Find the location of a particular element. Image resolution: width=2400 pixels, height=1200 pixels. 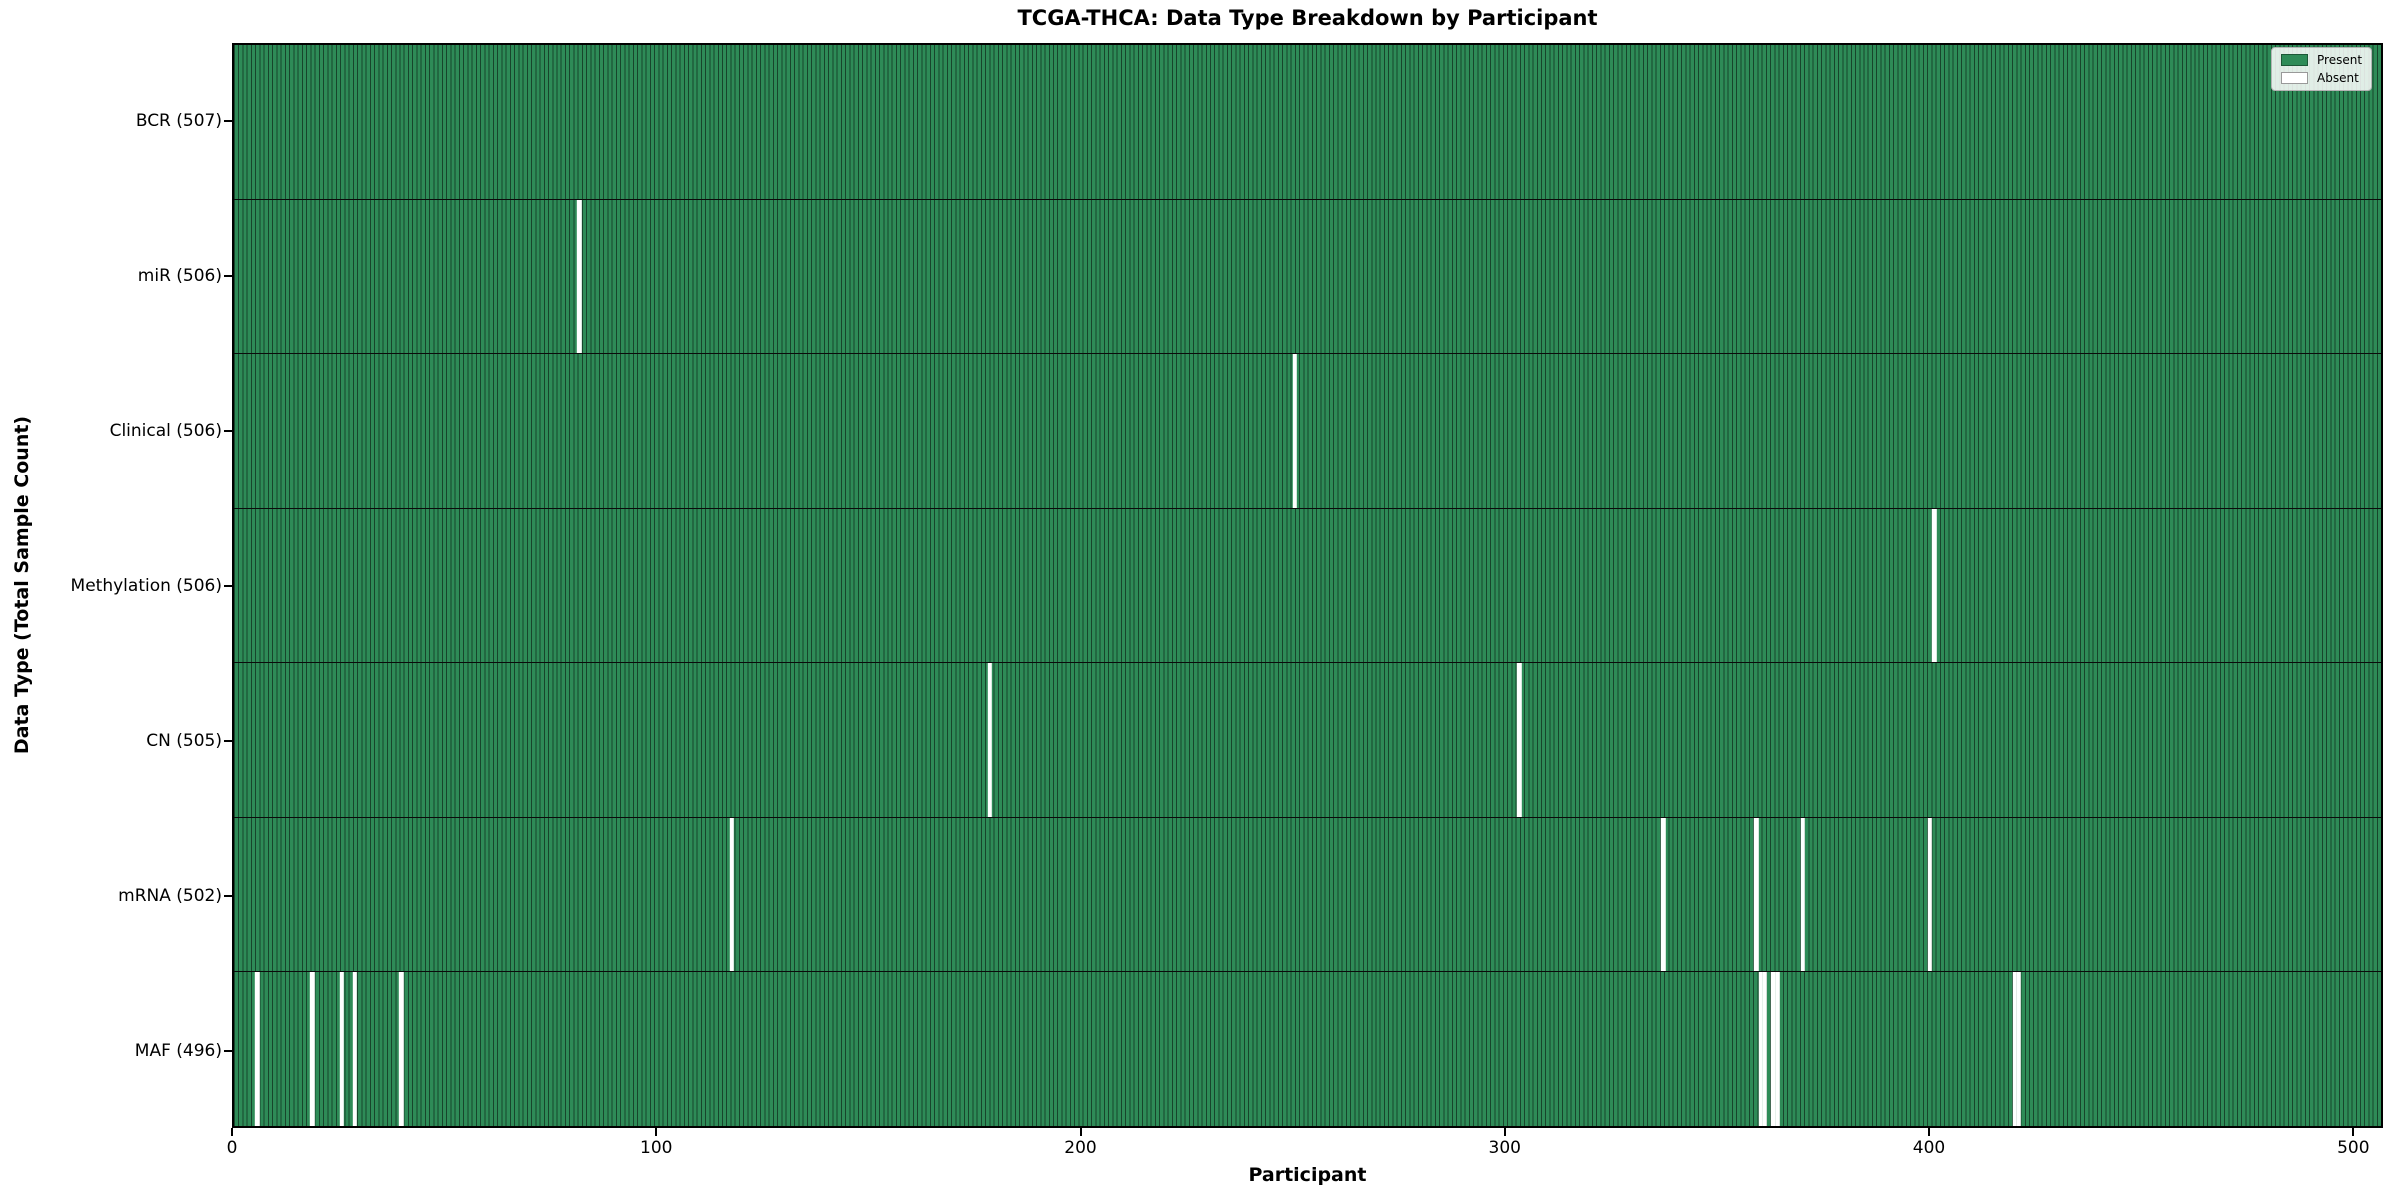

legend-entry-absent: Absent is located at coordinates (2321, 78).